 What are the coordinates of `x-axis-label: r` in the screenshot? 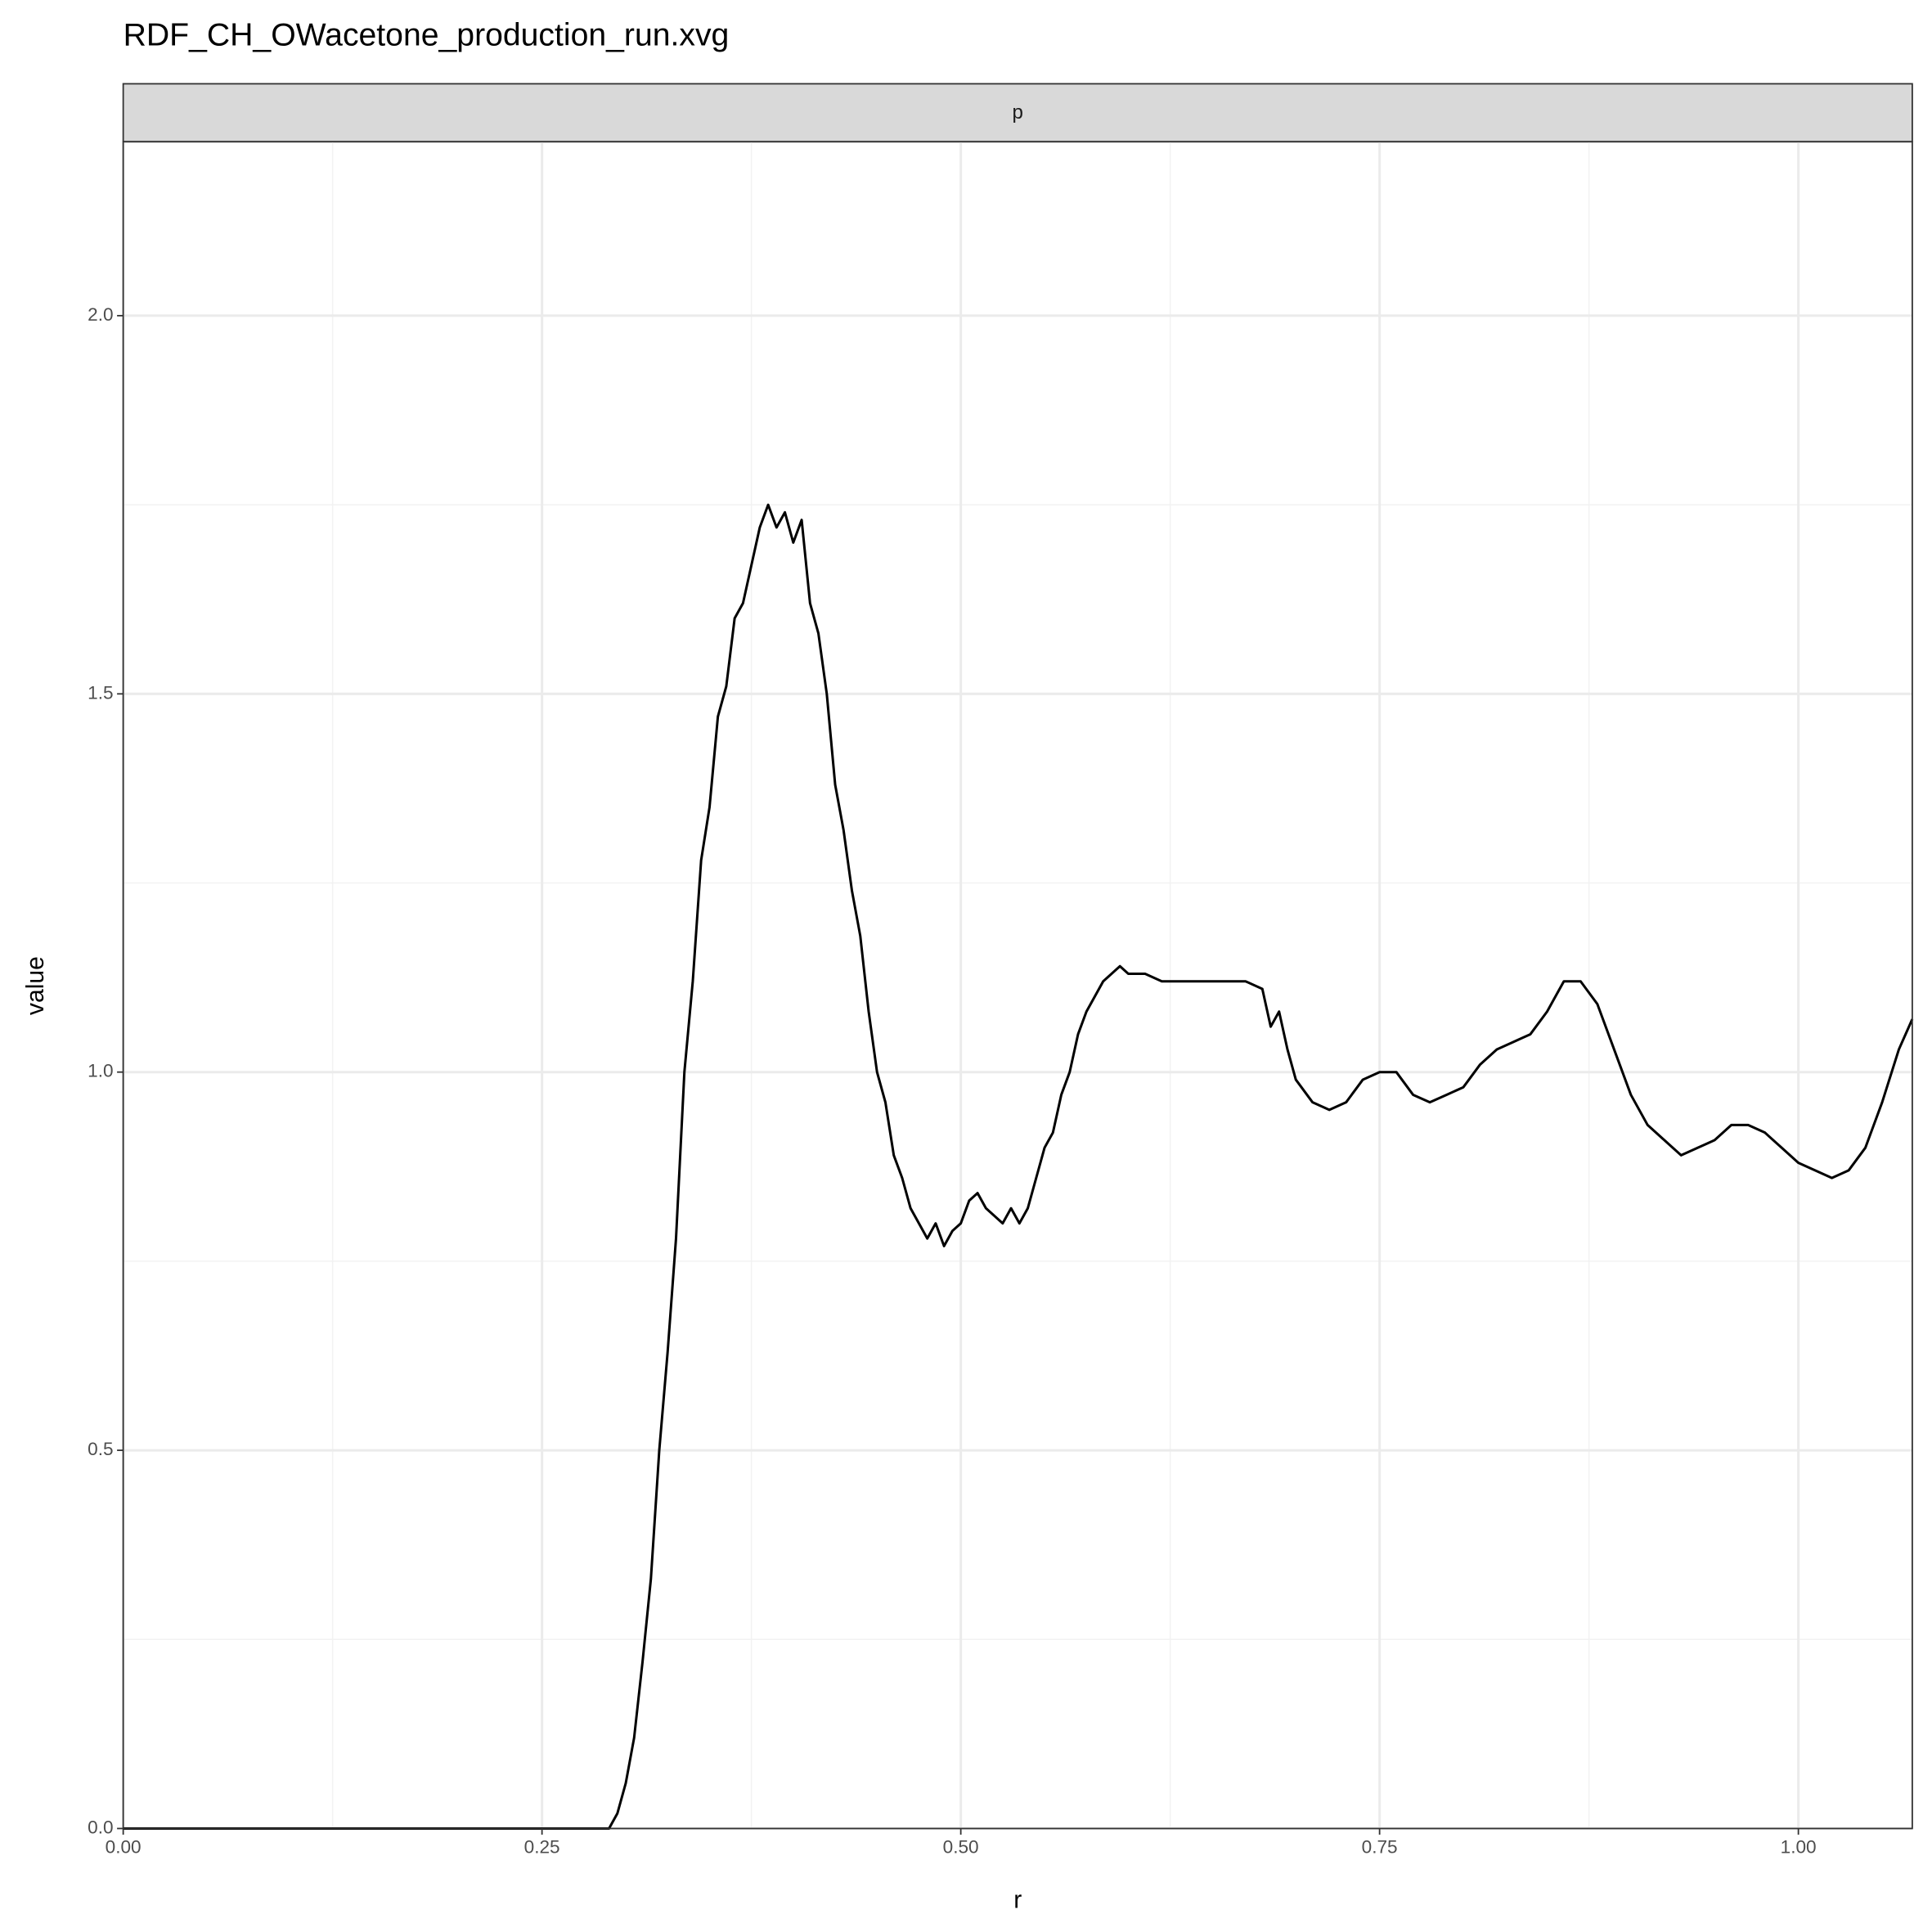 It's located at (1018, 1900).